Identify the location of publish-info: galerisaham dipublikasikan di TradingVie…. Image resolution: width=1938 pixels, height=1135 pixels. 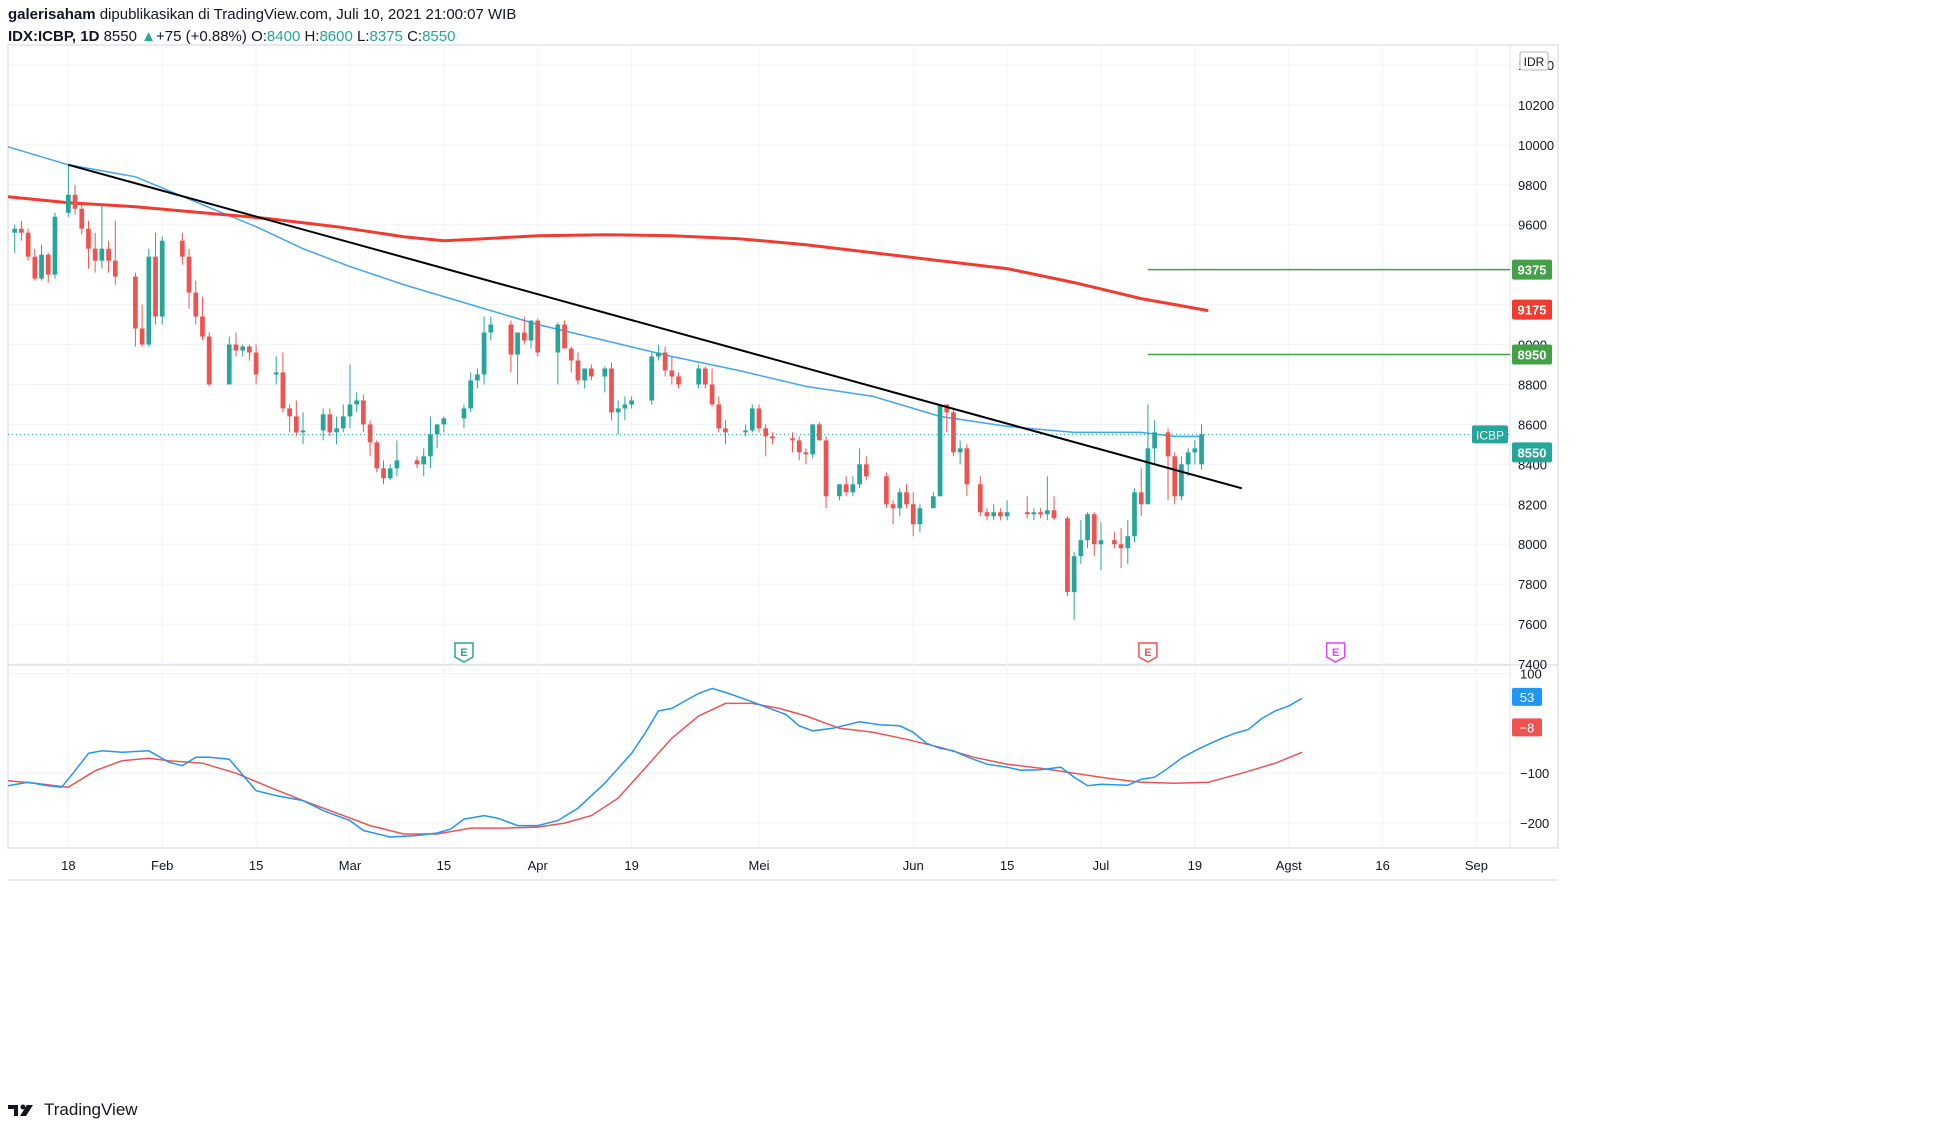
(262, 14).